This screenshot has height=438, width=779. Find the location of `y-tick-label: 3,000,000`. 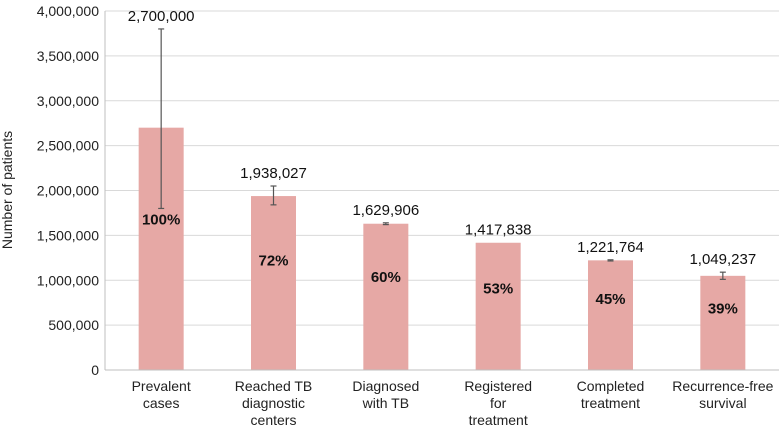

y-tick-label: 3,000,000 is located at coordinates (68, 101).